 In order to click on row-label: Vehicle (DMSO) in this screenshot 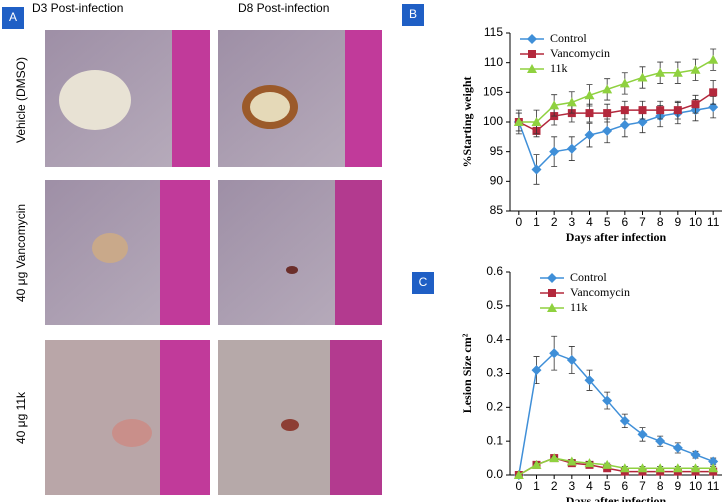, I will do `click(21, 100)`.